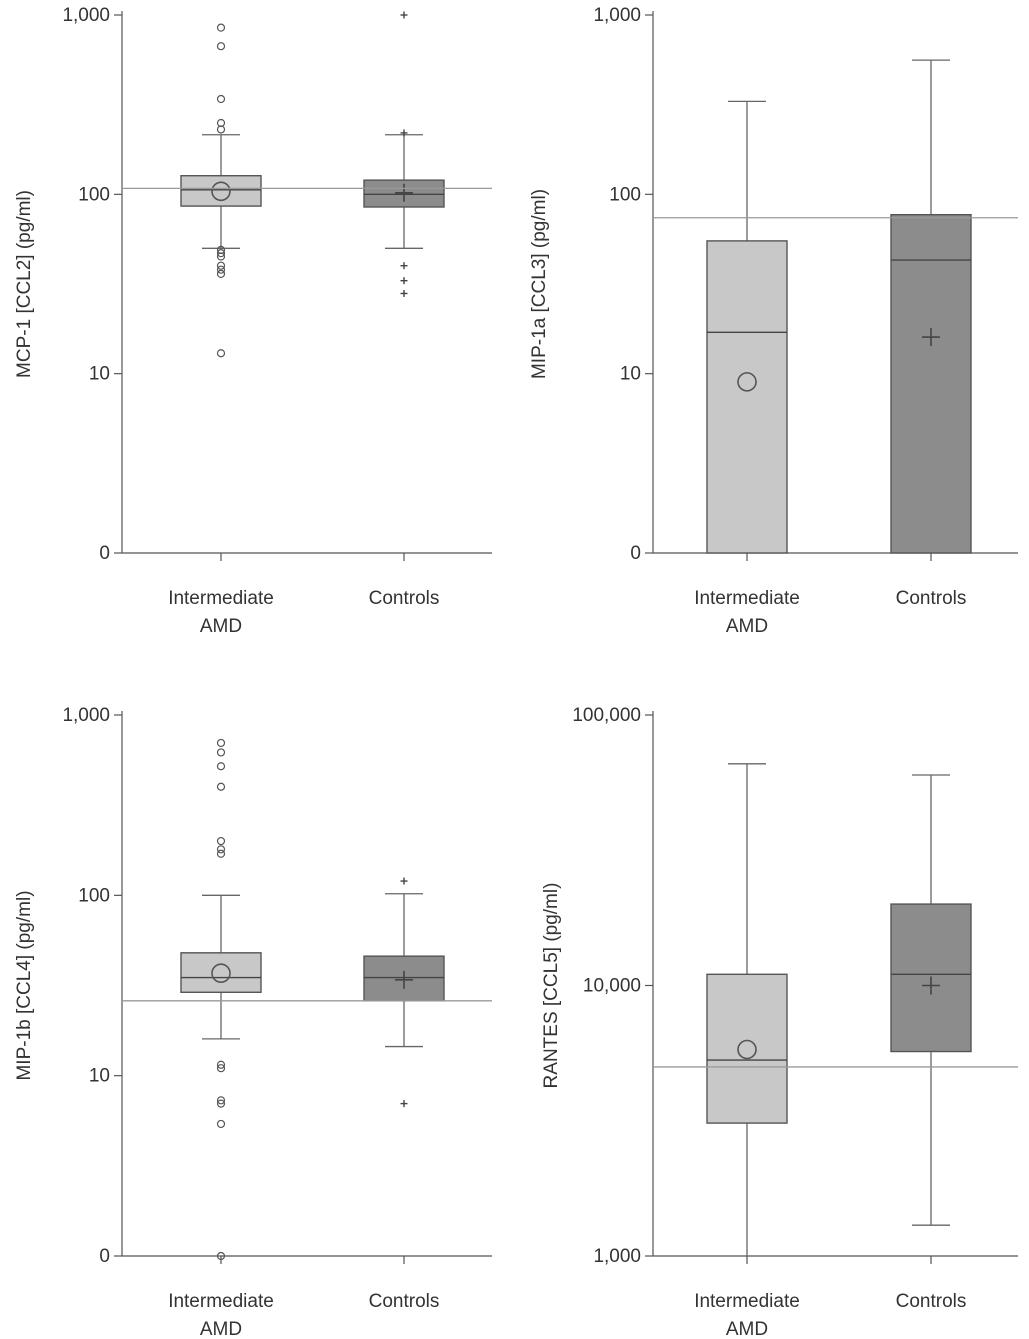 The height and width of the screenshot is (1339, 1029). I want to click on y-axis-label: MCP-1 [CCL2] (pg/ml), so click(24, 284).